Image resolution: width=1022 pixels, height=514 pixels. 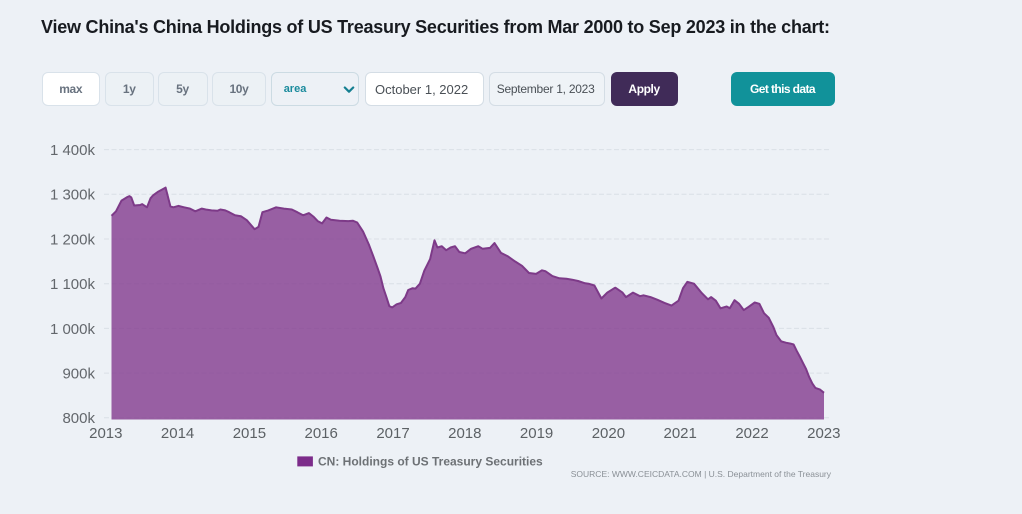 What do you see at coordinates (680, 433) in the screenshot?
I see `svg-text: 2021` at bounding box center [680, 433].